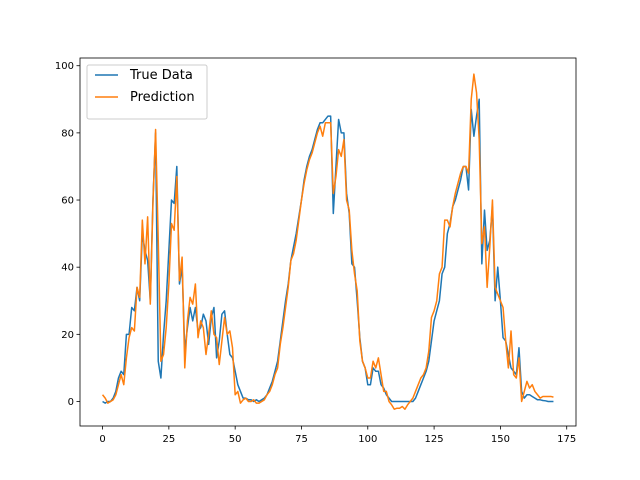  What do you see at coordinates (71, 402) in the screenshot?
I see `y-tick-label: 0` at bounding box center [71, 402].